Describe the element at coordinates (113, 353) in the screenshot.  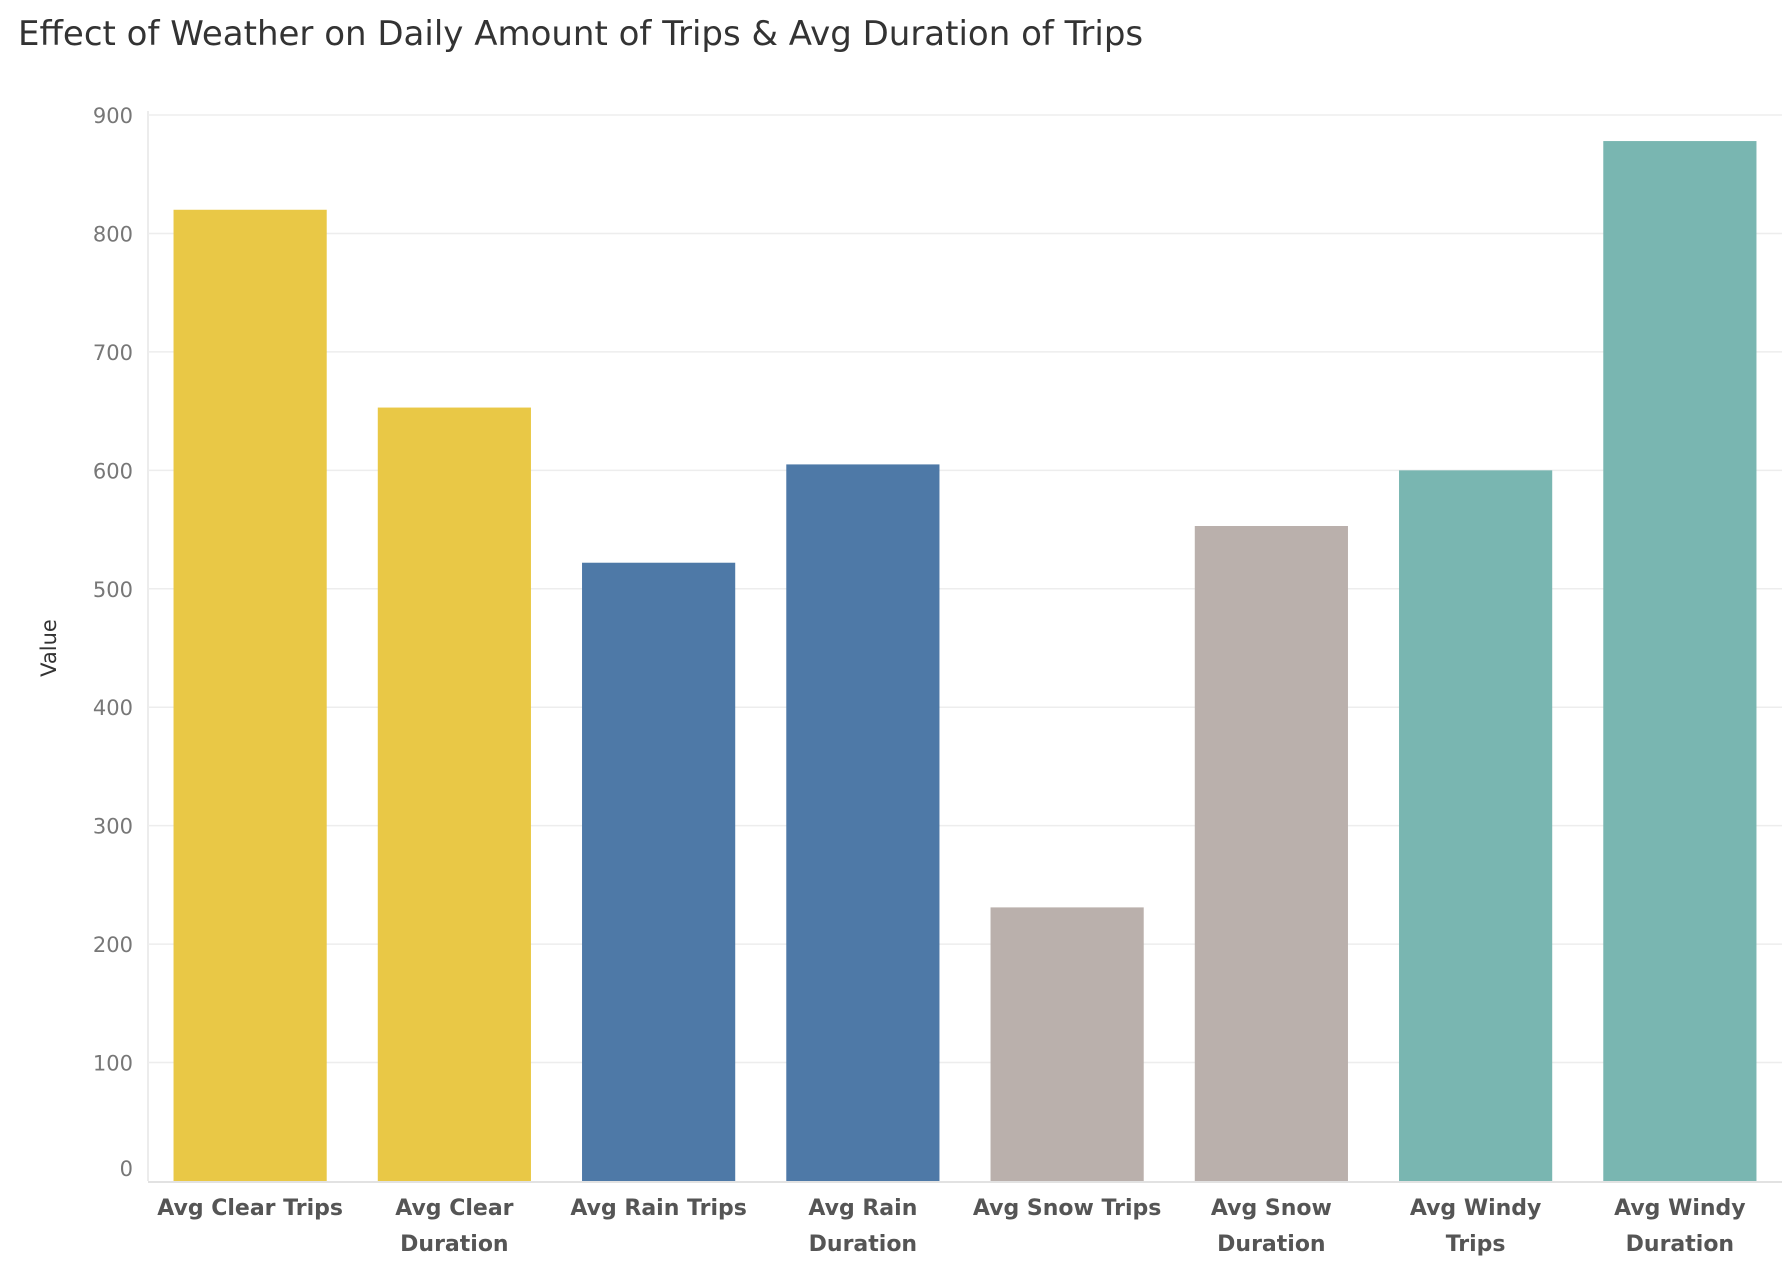
I see `y-tick-label: 700` at that location.